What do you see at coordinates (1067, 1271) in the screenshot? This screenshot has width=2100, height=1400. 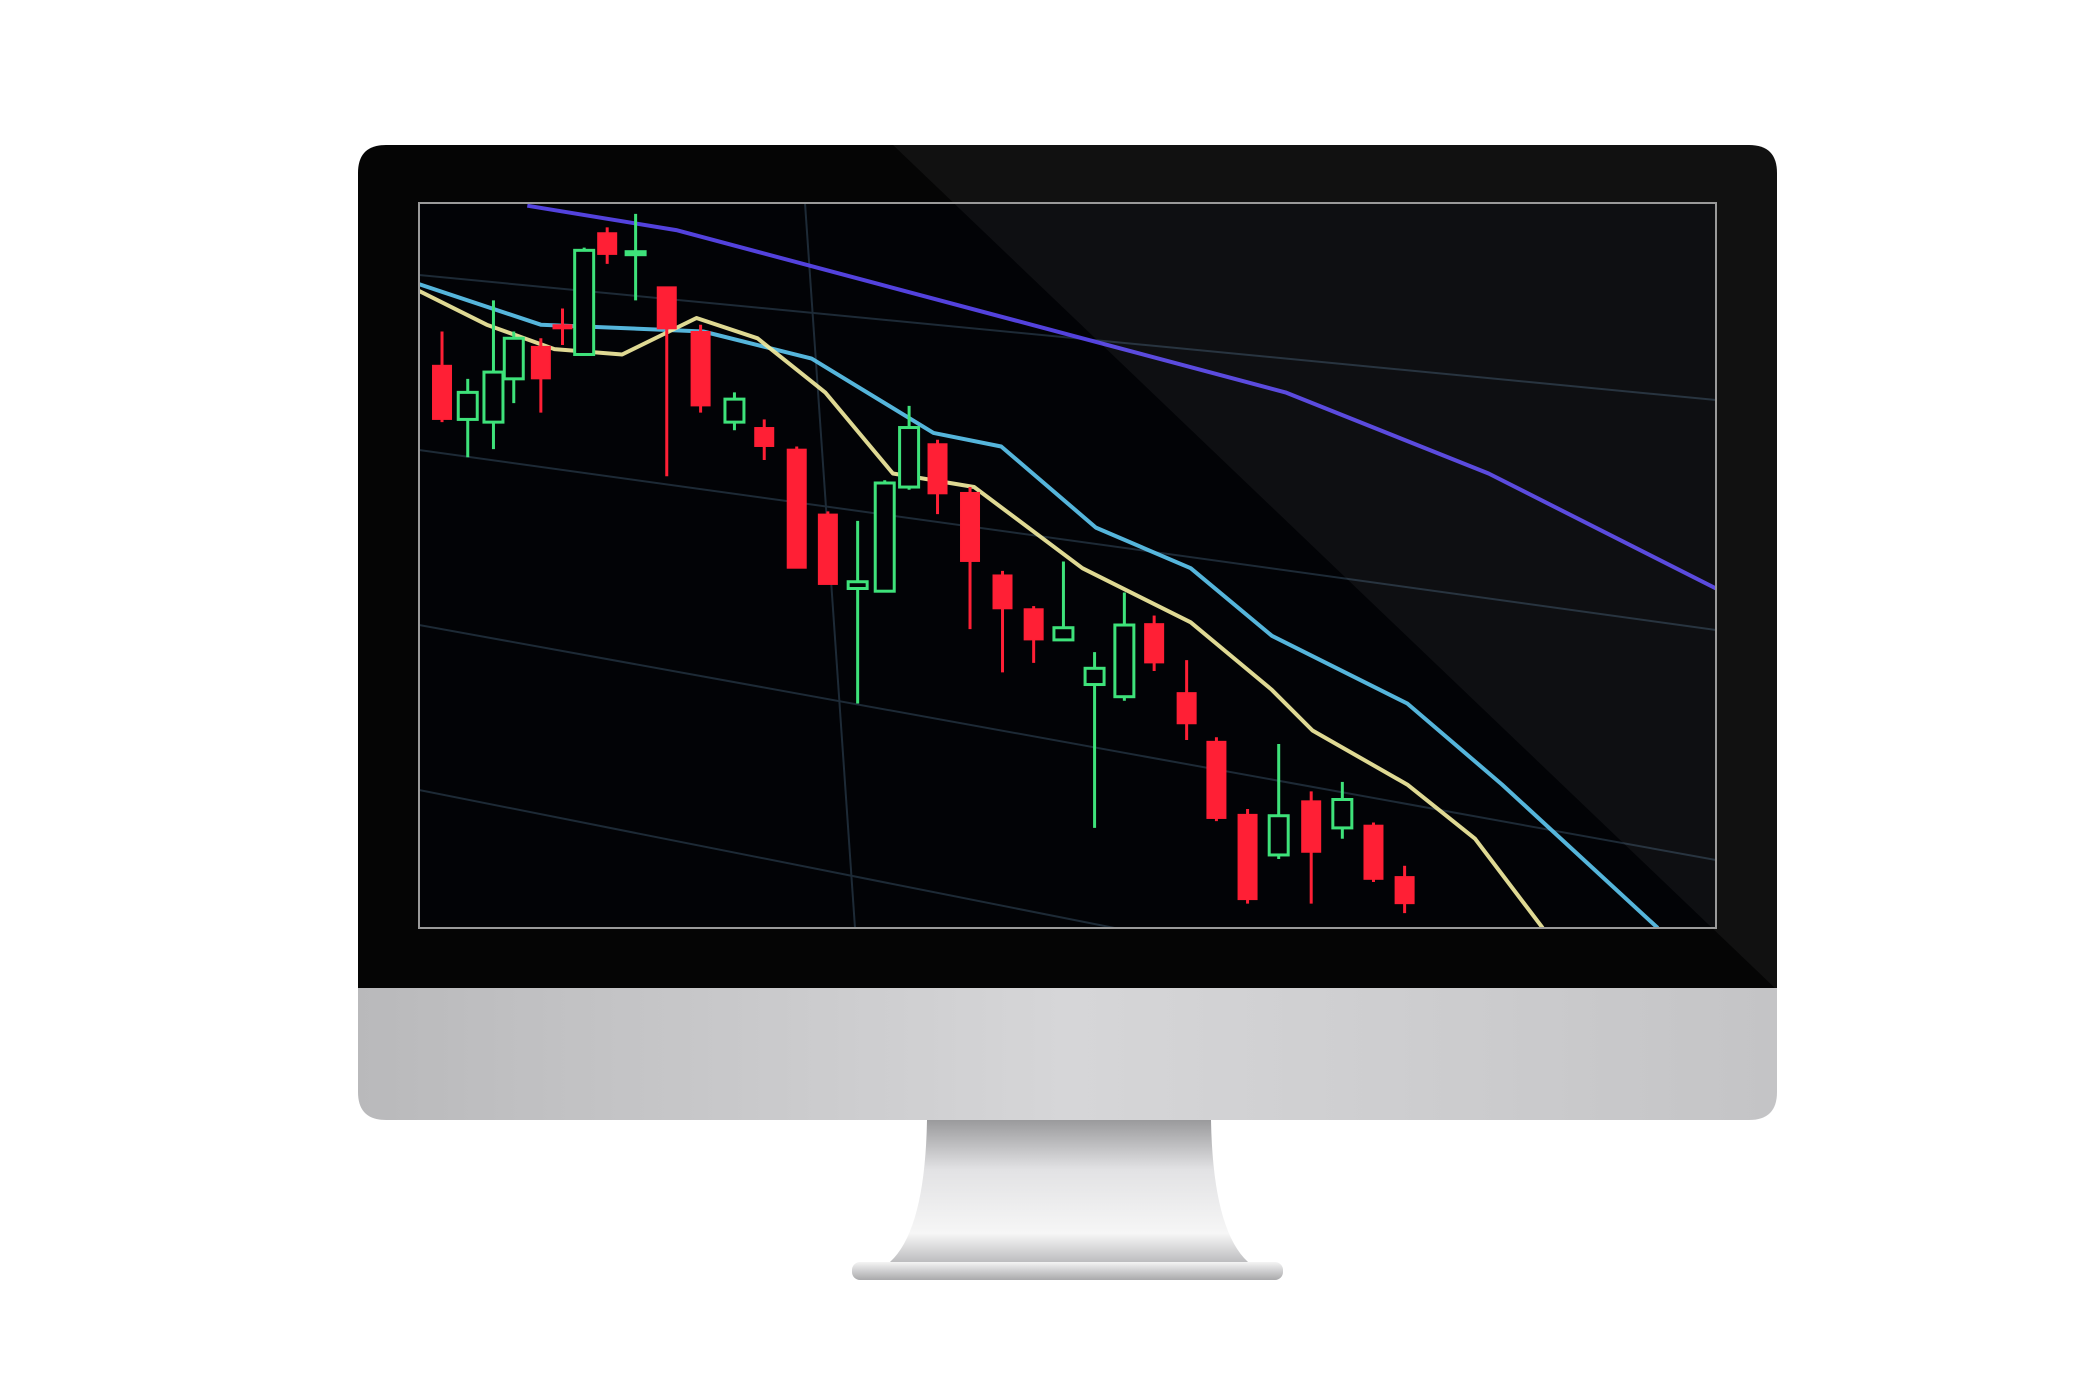 I see `stand-base` at bounding box center [1067, 1271].